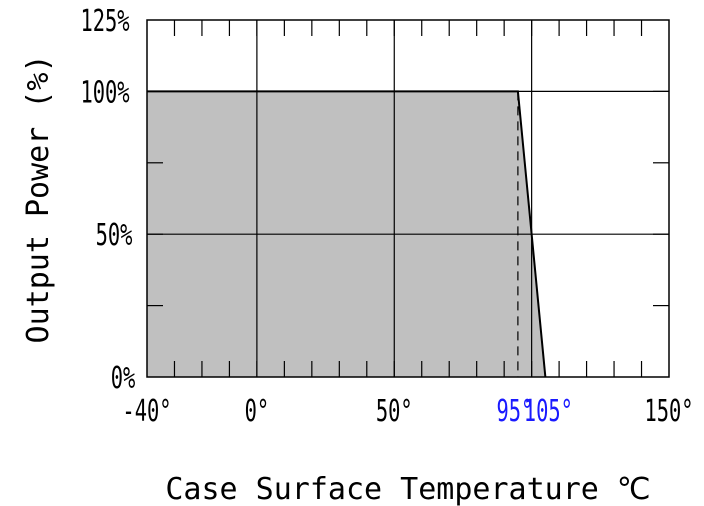 The width and height of the screenshot is (704, 506). What do you see at coordinates (38, 199) in the screenshot?
I see `y-axis-title: Output Power (%)` at bounding box center [38, 199].